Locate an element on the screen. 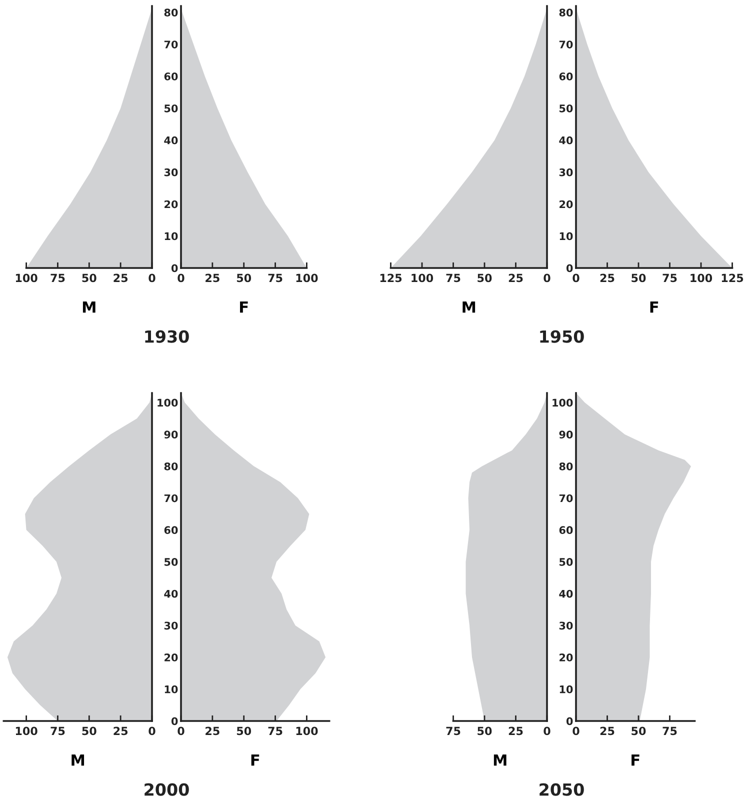 The height and width of the screenshot is (809, 744). text: 1950 is located at coordinates (562, 336).